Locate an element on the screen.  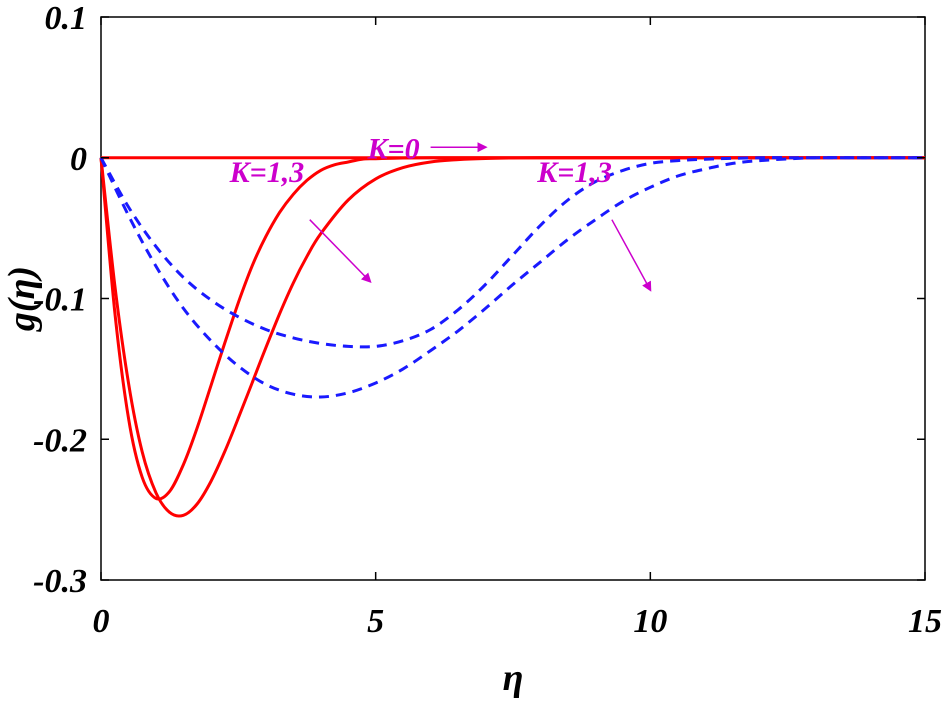
y-tick-label: -0.2 is located at coordinates (60, 440).